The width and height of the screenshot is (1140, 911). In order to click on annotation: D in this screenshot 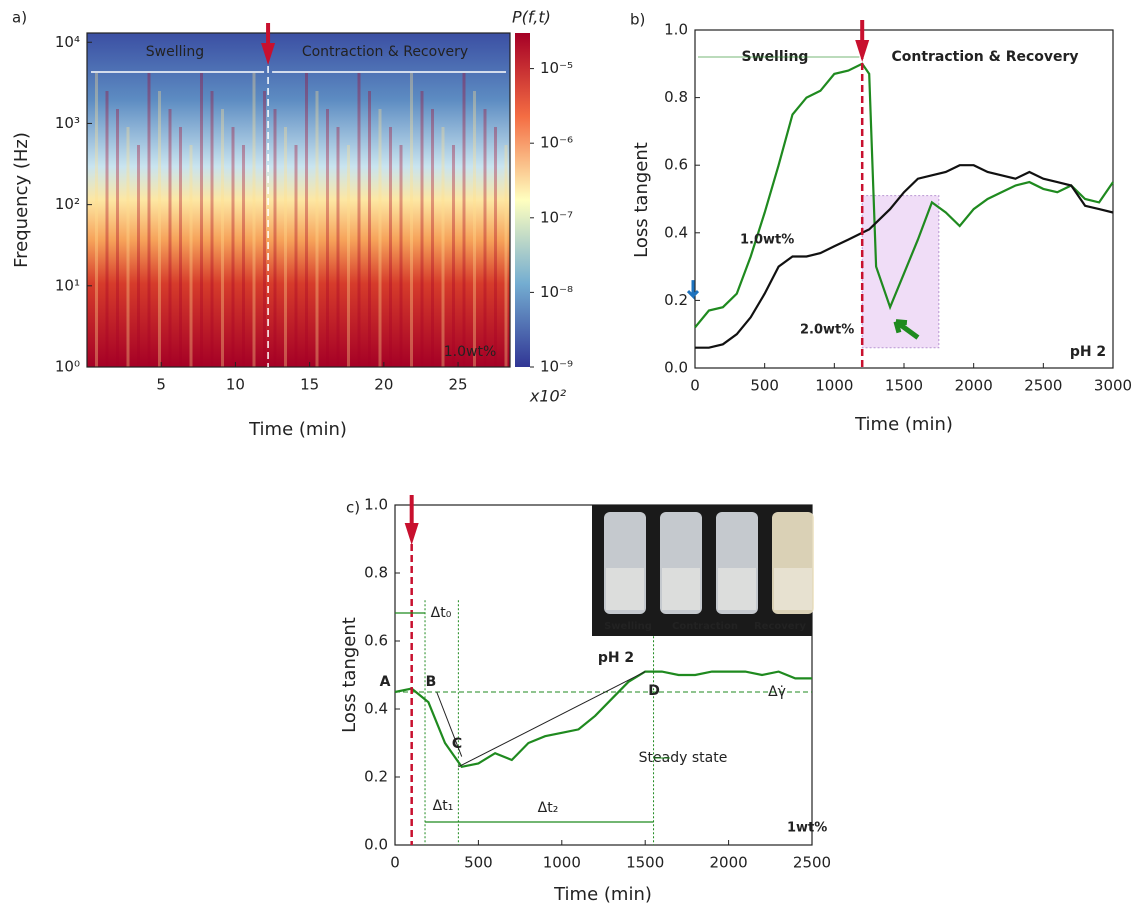, I will do `click(654, 691)`.